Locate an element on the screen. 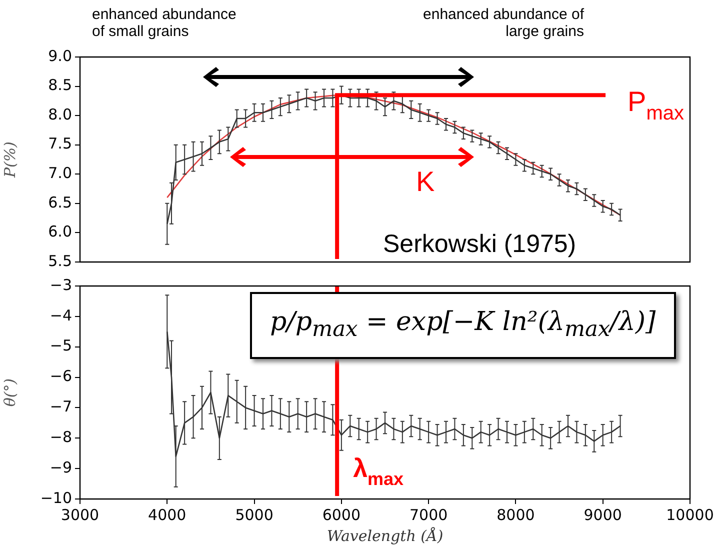  annotation: K is located at coordinates (425, 182).